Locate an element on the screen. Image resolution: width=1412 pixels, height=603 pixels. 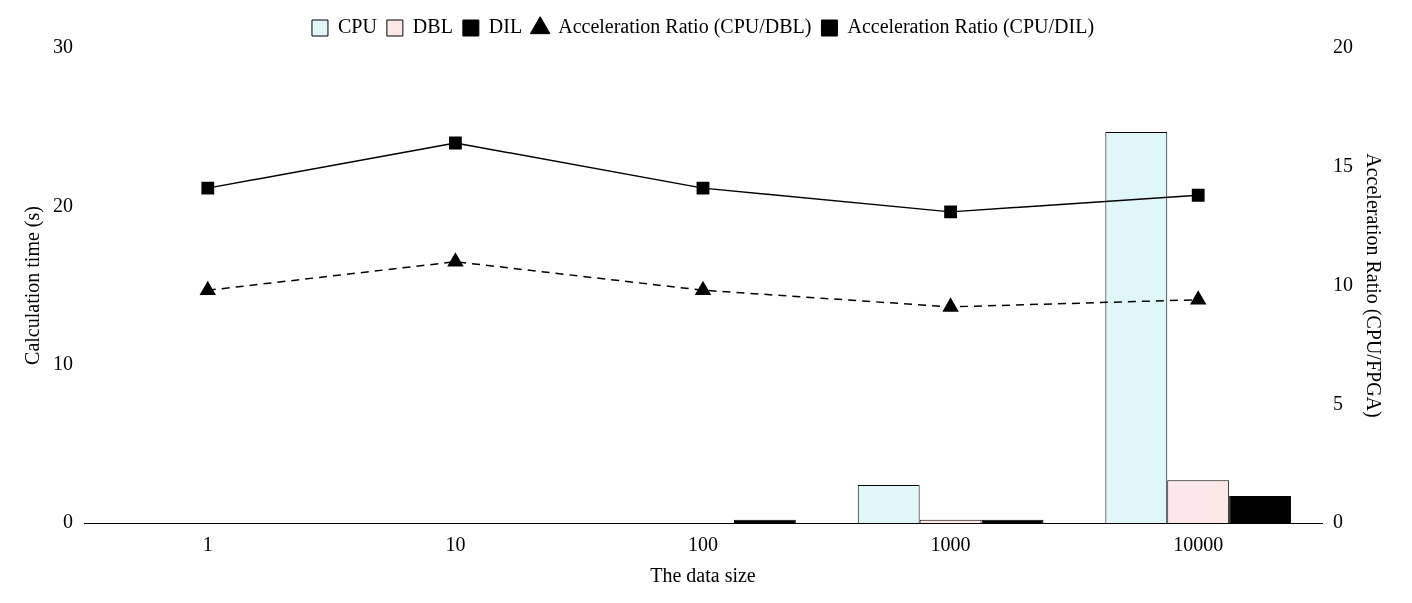
y2-axis-title: Acceleration Ratio (CPU/FPGA) is located at coordinates (1373, 285).